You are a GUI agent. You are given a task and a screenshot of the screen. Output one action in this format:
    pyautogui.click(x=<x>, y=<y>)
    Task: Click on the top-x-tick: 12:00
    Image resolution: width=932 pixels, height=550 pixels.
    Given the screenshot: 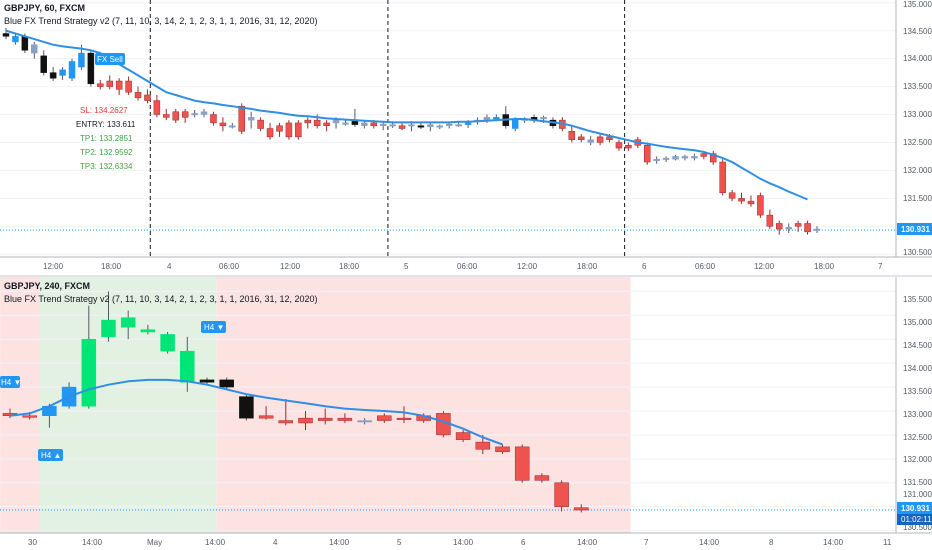 What is the action you would take?
    pyautogui.click(x=764, y=266)
    